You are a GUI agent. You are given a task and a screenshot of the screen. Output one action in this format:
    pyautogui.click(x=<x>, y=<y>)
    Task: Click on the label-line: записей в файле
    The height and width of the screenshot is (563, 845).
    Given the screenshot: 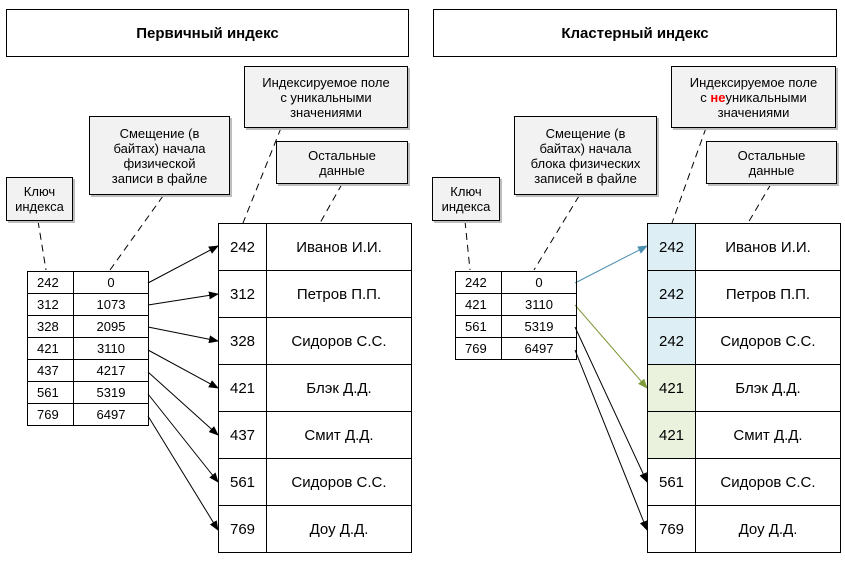 What is the action you would take?
    pyautogui.click(x=585, y=178)
    